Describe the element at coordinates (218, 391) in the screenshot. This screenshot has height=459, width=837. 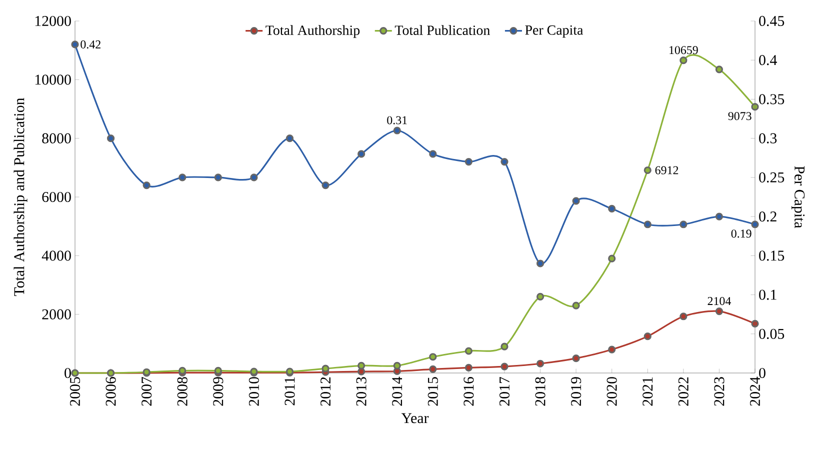
I see `x-tick-label: 2009` at that location.